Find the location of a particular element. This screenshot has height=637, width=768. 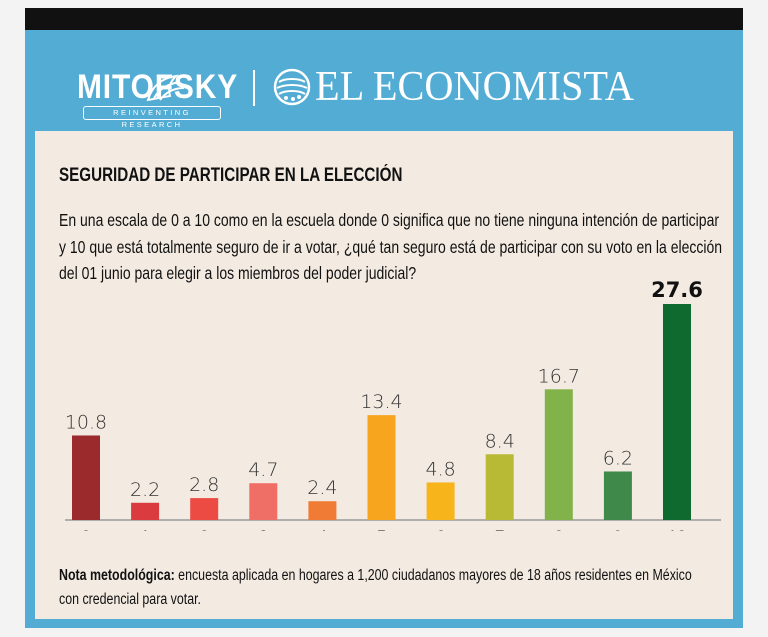

top-bar is located at coordinates (384, 19).